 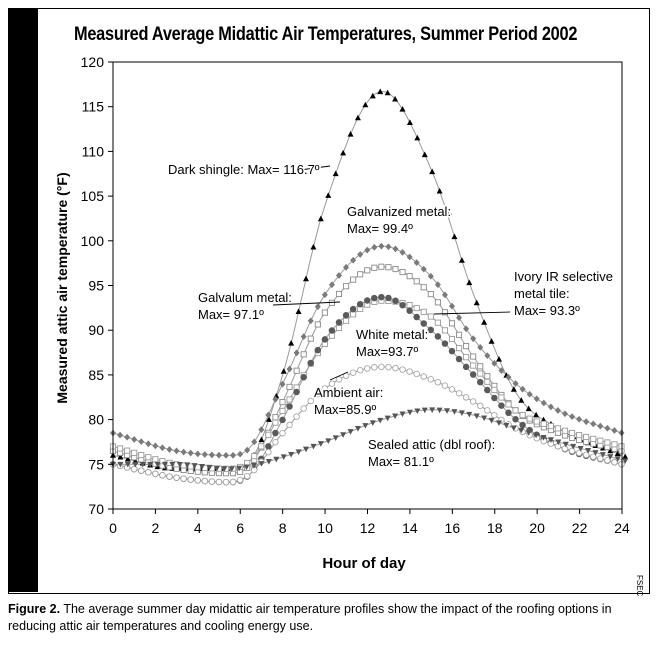 What do you see at coordinates (399, 211) in the screenshot?
I see `annotation-label-1: Galvanized metal:` at bounding box center [399, 211].